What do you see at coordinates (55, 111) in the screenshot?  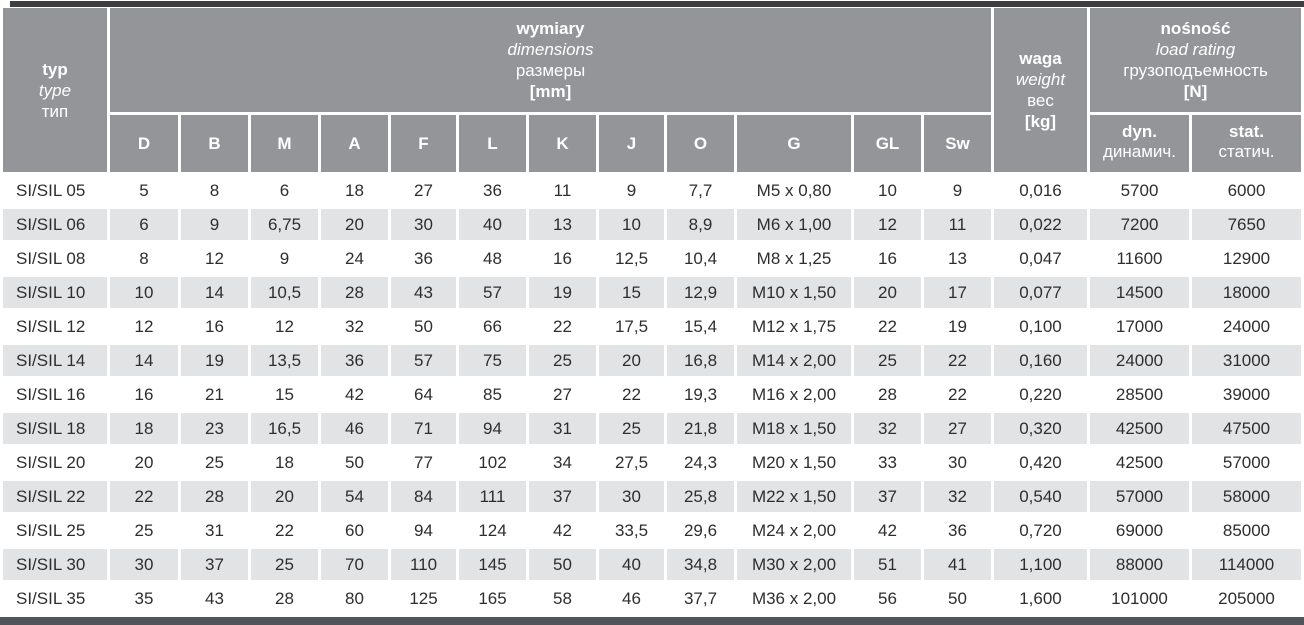 I see `type-label-ru: тип` at bounding box center [55, 111].